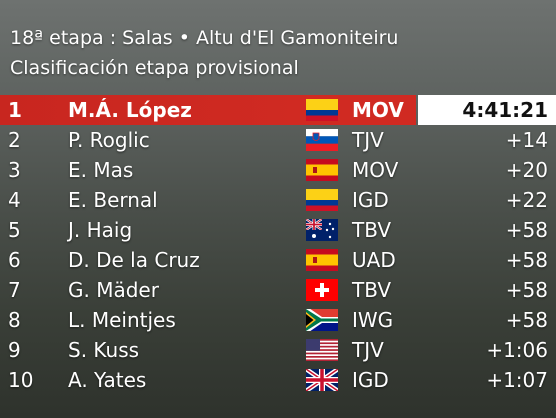 The width and height of the screenshot is (556, 418). What do you see at coordinates (208, 110) in the screenshot?
I see `leader-row: 1 M.Á. López MOV` at bounding box center [208, 110].